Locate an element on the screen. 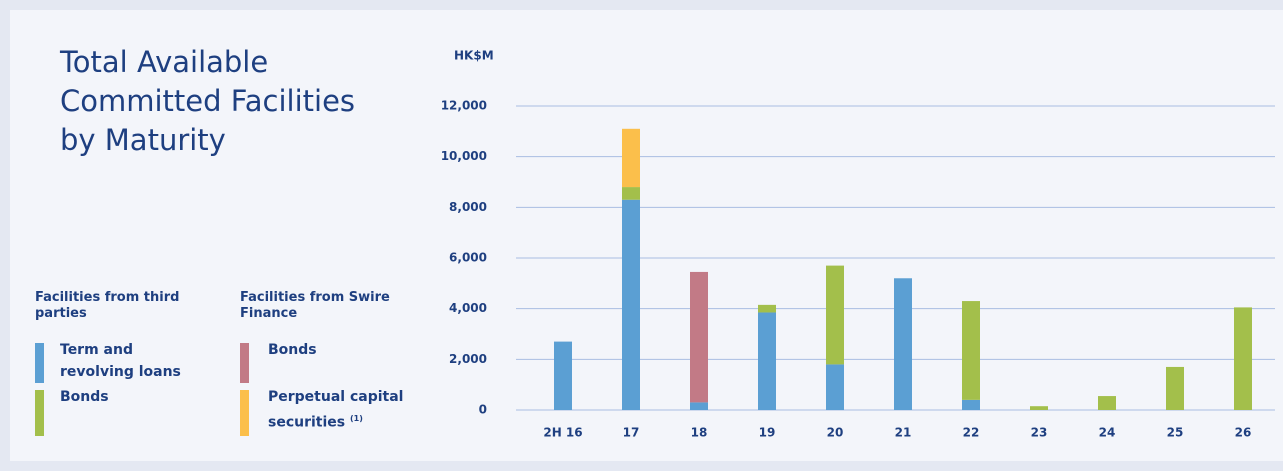 Image resolution: width=1283 pixels, height=471 pixels. x-tick-label: 23 is located at coordinates (1039, 433).